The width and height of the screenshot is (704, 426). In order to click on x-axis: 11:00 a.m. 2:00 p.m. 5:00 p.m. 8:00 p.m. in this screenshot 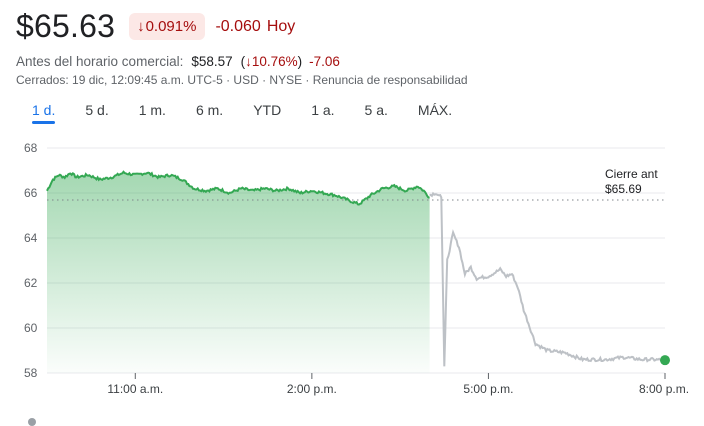, I will do `click(398, 384)`.